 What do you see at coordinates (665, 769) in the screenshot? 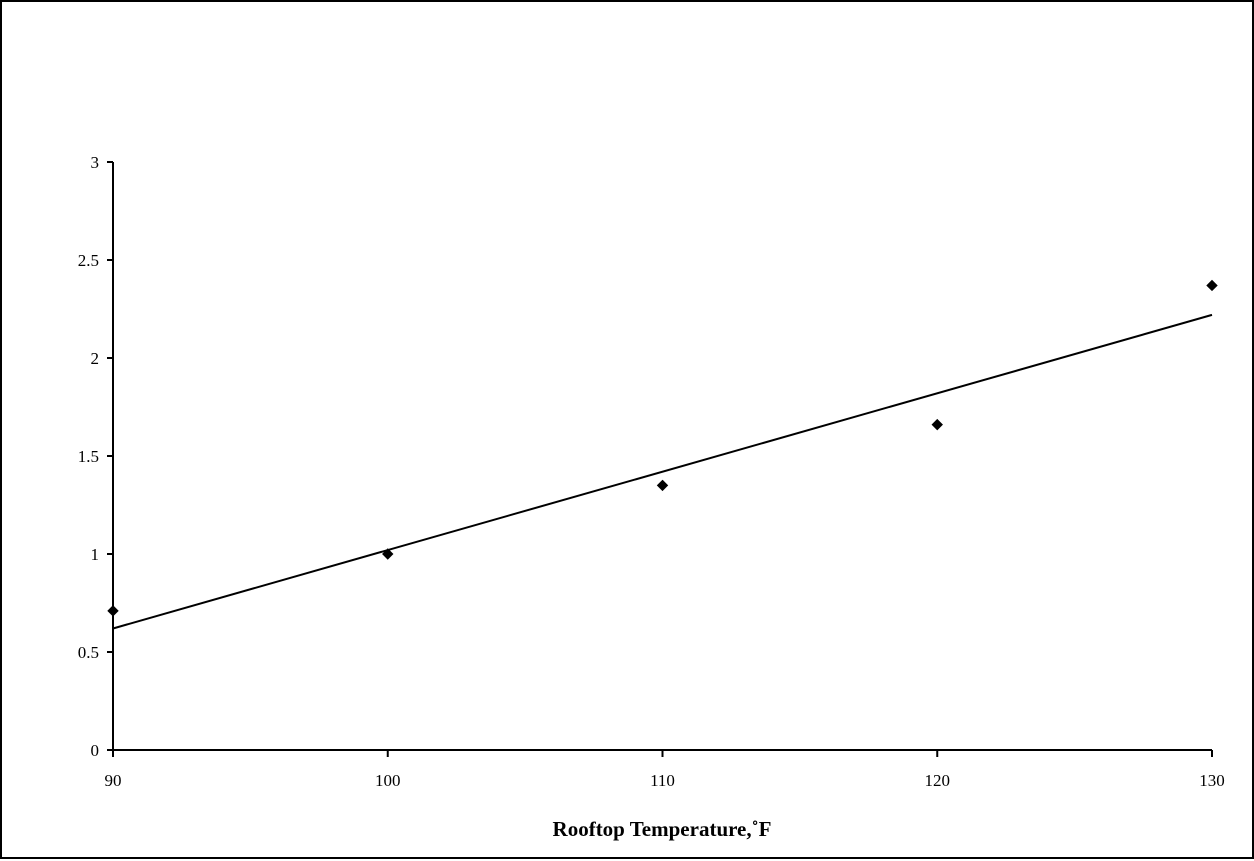
I see `x-axis: 90 100 110 120 130` at bounding box center [665, 769].